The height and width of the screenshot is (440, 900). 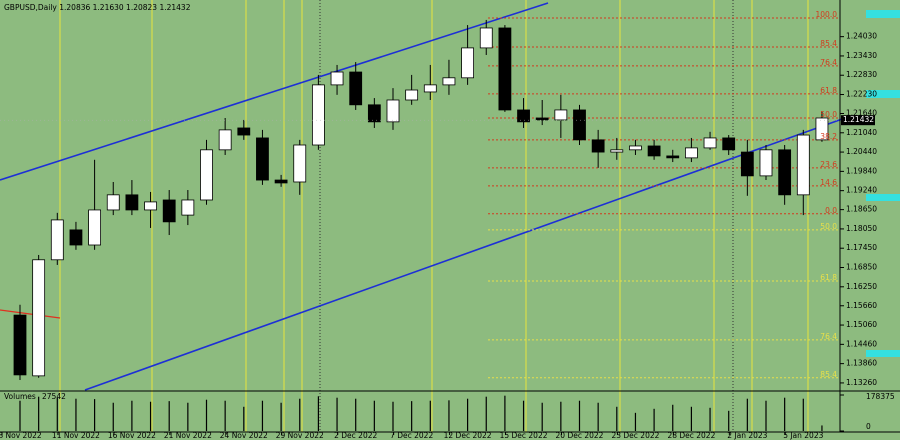 What do you see at coordinates (803, 435) in the screenshot?
I see `x-tick-label: 5 Jan 2023` at bounding box center [803, 435].